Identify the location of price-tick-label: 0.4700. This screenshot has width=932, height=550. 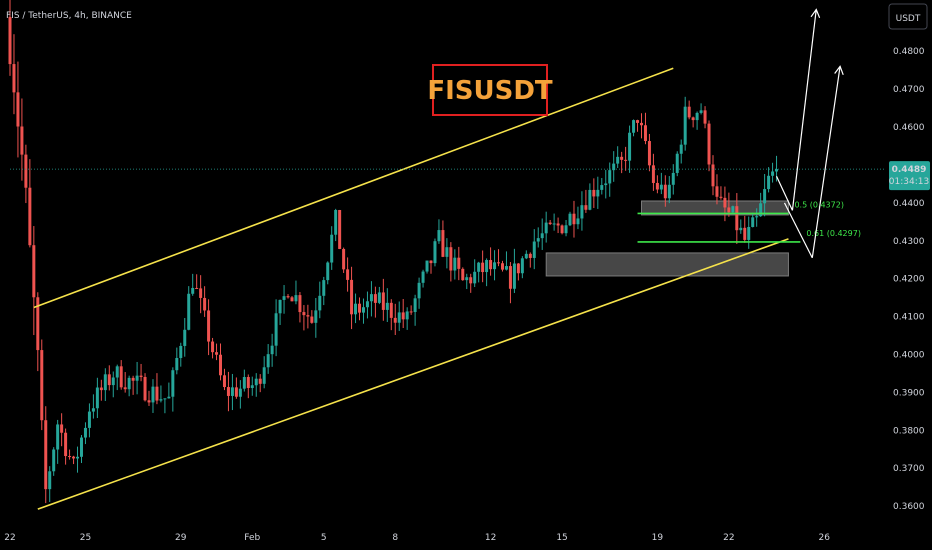
(909, 90).